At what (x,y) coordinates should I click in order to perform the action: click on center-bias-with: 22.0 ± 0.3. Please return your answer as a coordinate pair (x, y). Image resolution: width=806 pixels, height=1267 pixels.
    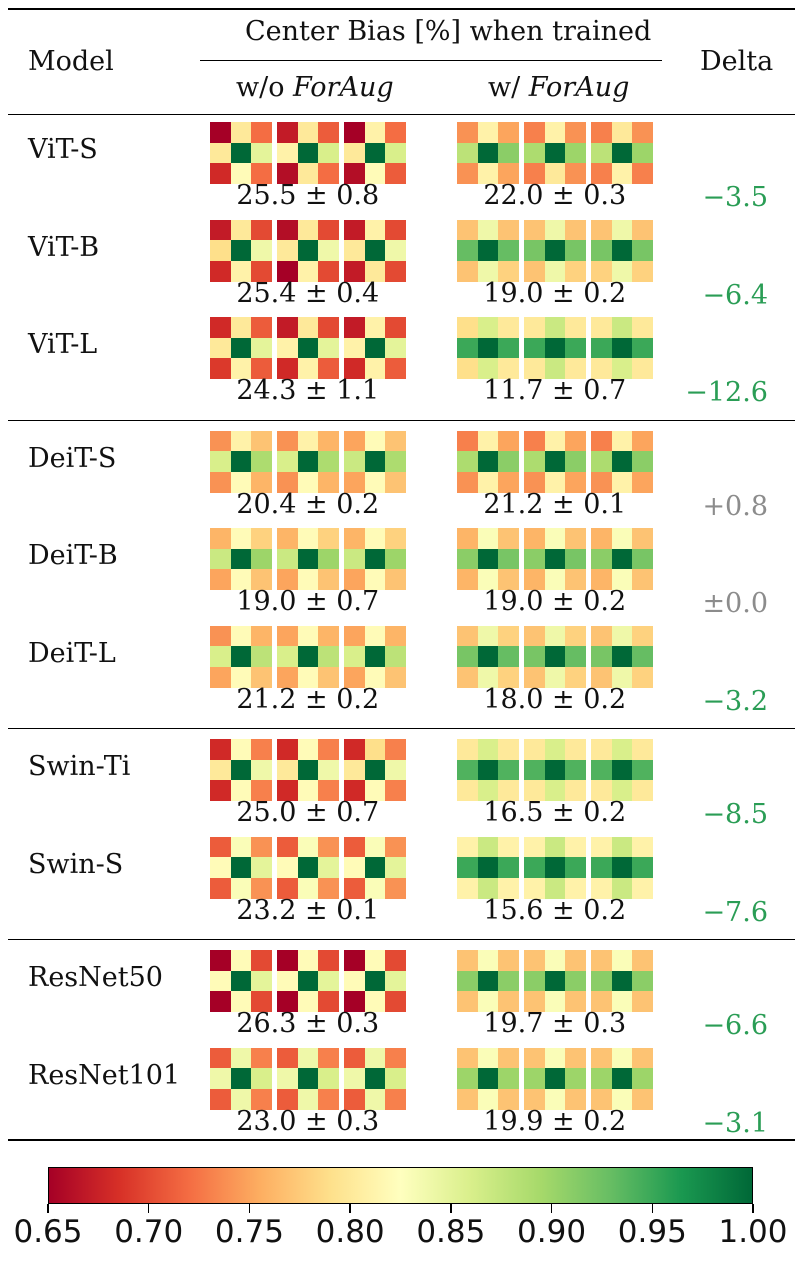
    Looking at the image, I should click on (555, 195).